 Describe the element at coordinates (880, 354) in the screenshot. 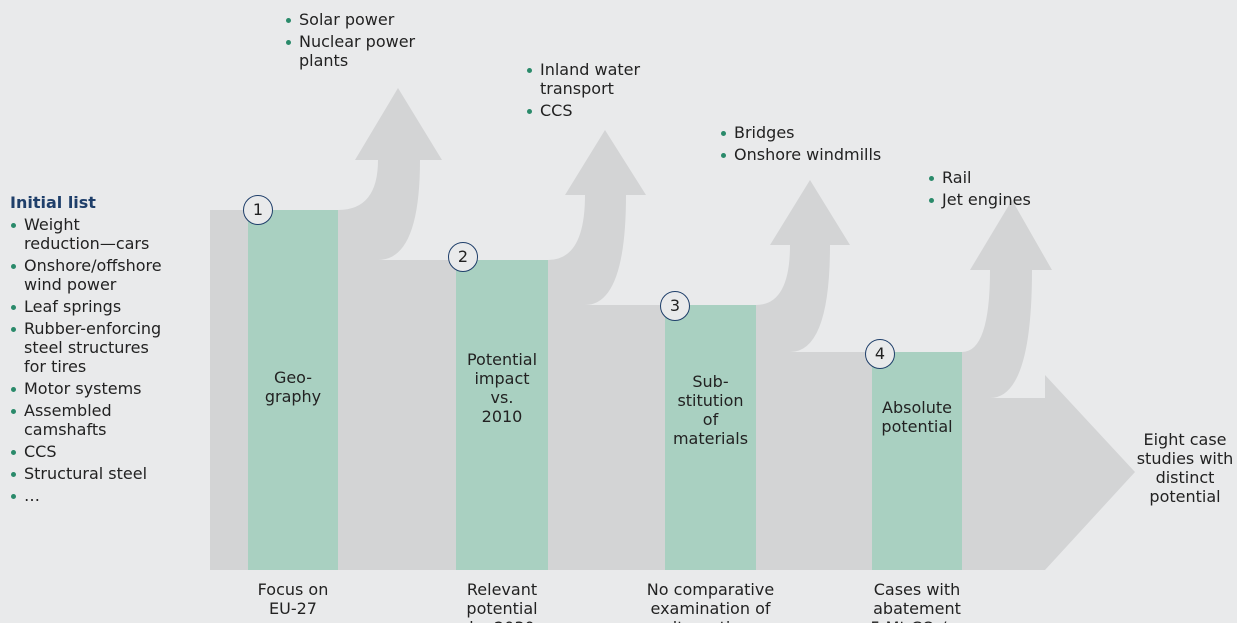

I see `stage-number: 4` at that location.